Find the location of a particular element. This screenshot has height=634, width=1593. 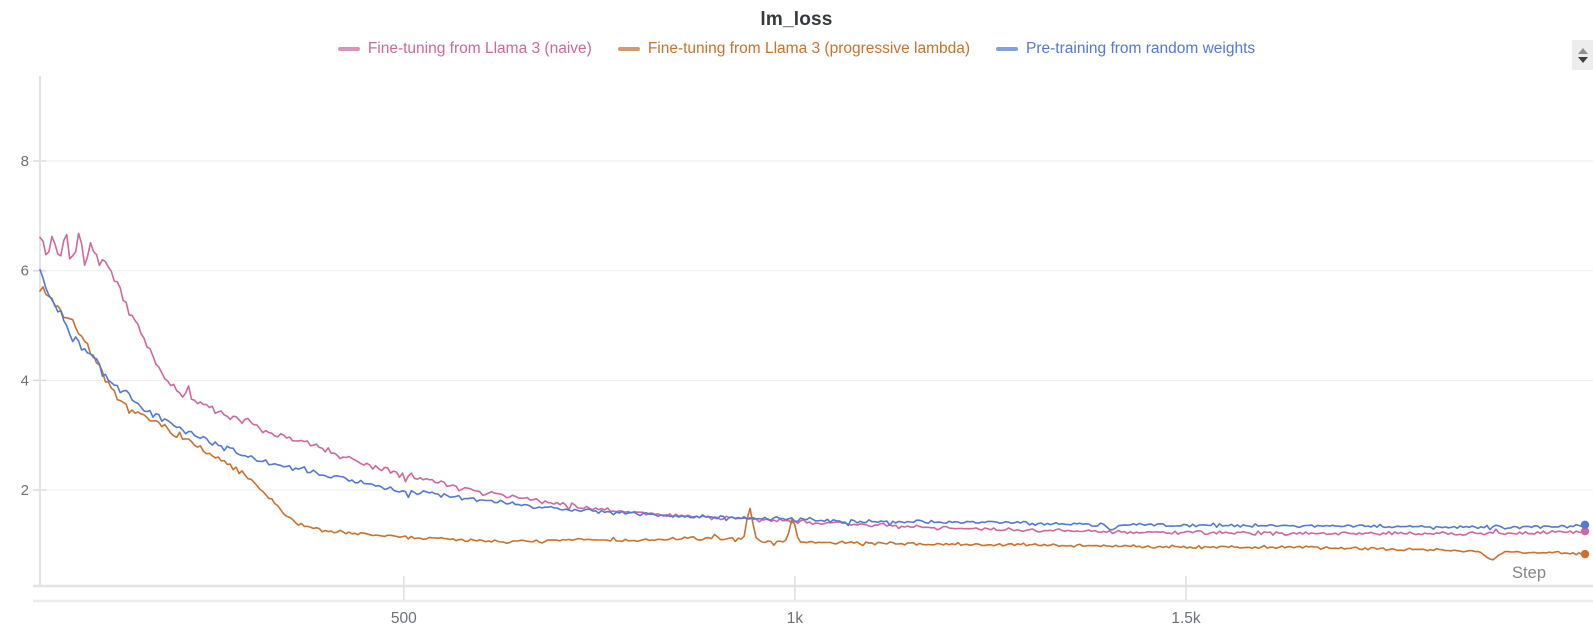

stepper-control is located at coordinates (1582, 55).